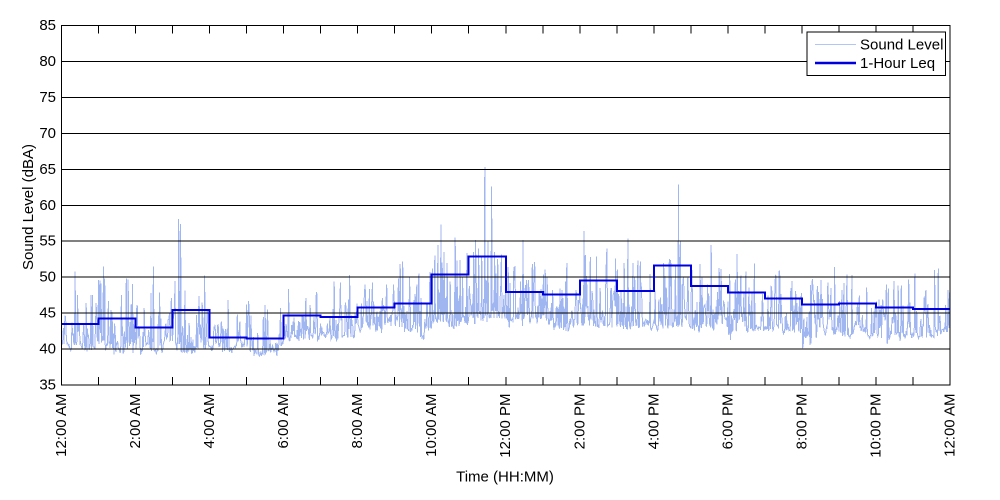 The height and width of the screenshot is (500, 1000). What do you see at coordinates (505, 426) in the screenshot?
I see `svg-text: 12:00 PM` at bounding box center [505, 426].